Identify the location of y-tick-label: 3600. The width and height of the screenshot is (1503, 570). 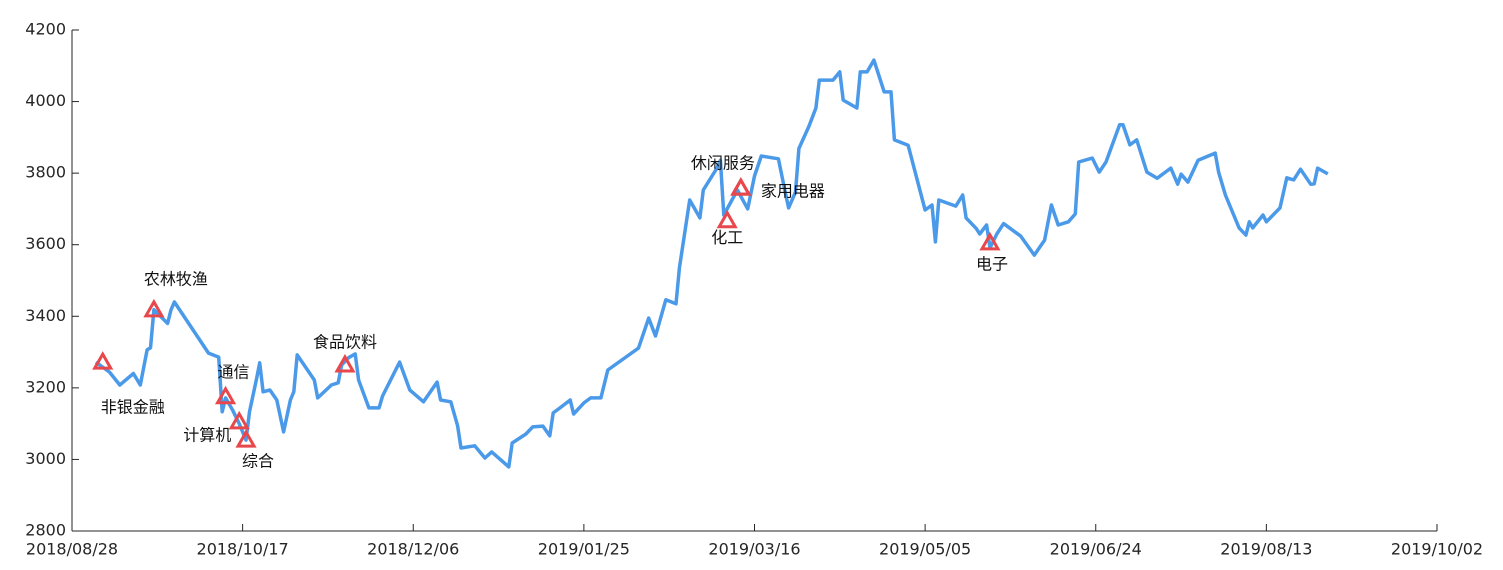
(45, 243).